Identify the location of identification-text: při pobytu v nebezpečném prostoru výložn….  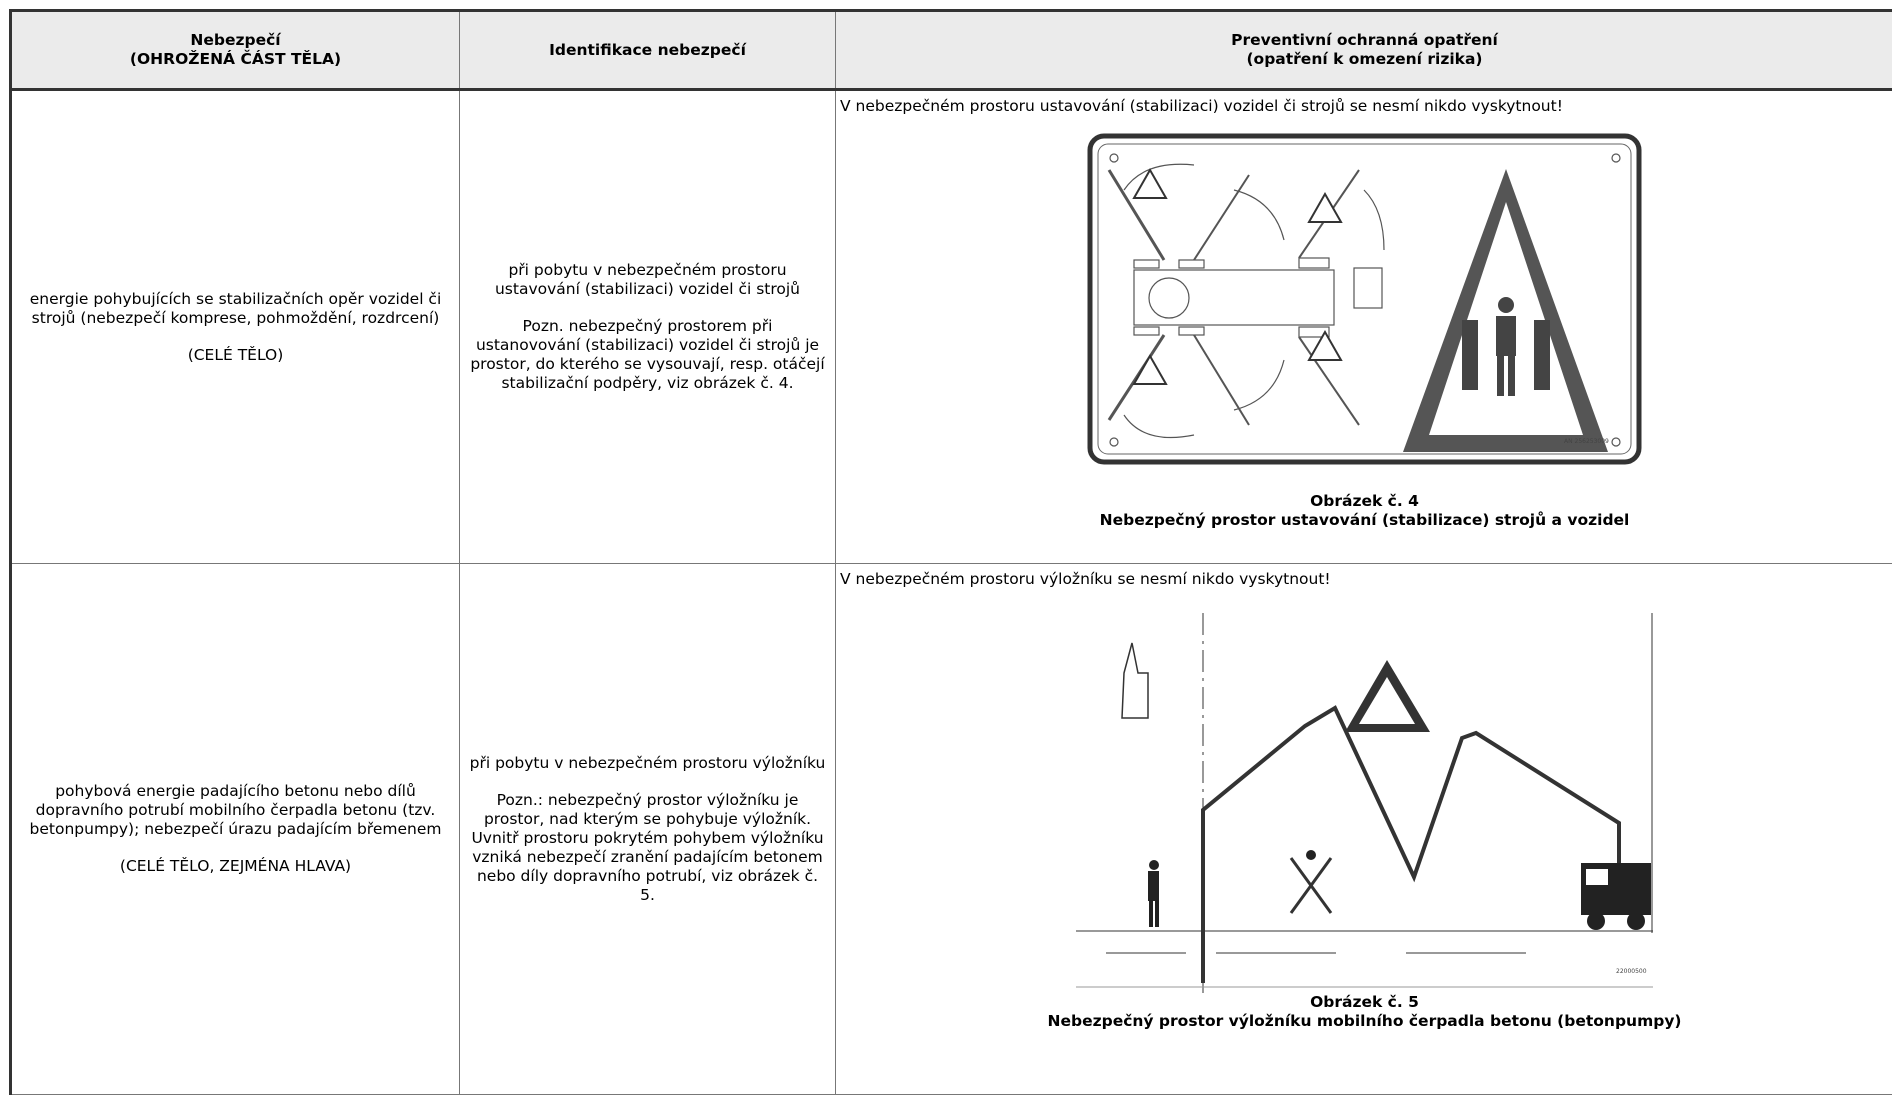
(647, 763).